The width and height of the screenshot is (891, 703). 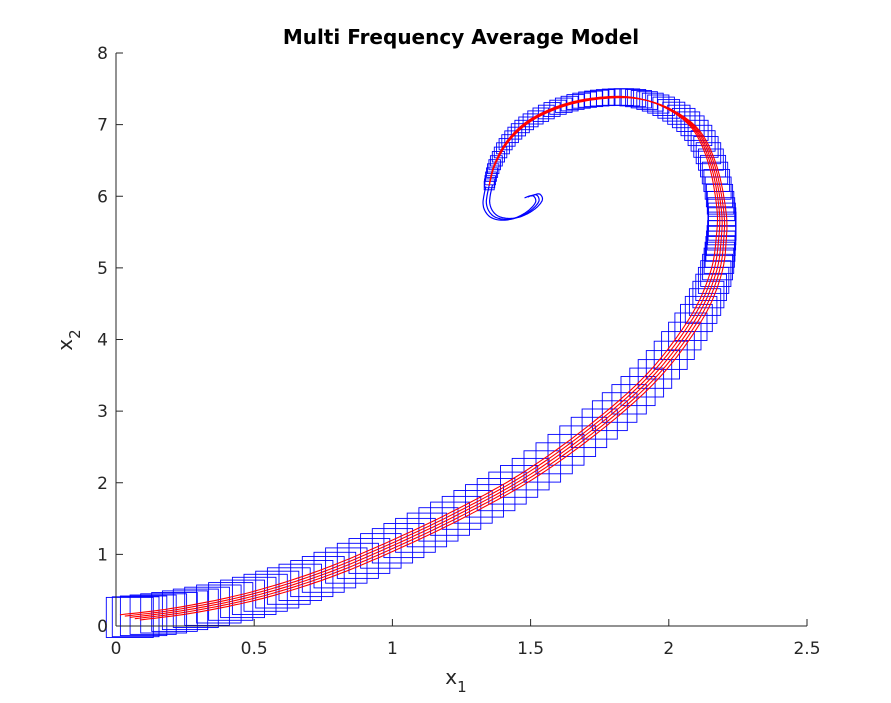 What do you see at coordinates (466, 639) in the screenshot?
I see `x-tick-group: 0 0.5 1 1.5 2 2.5` at bounding box center [466, 639].